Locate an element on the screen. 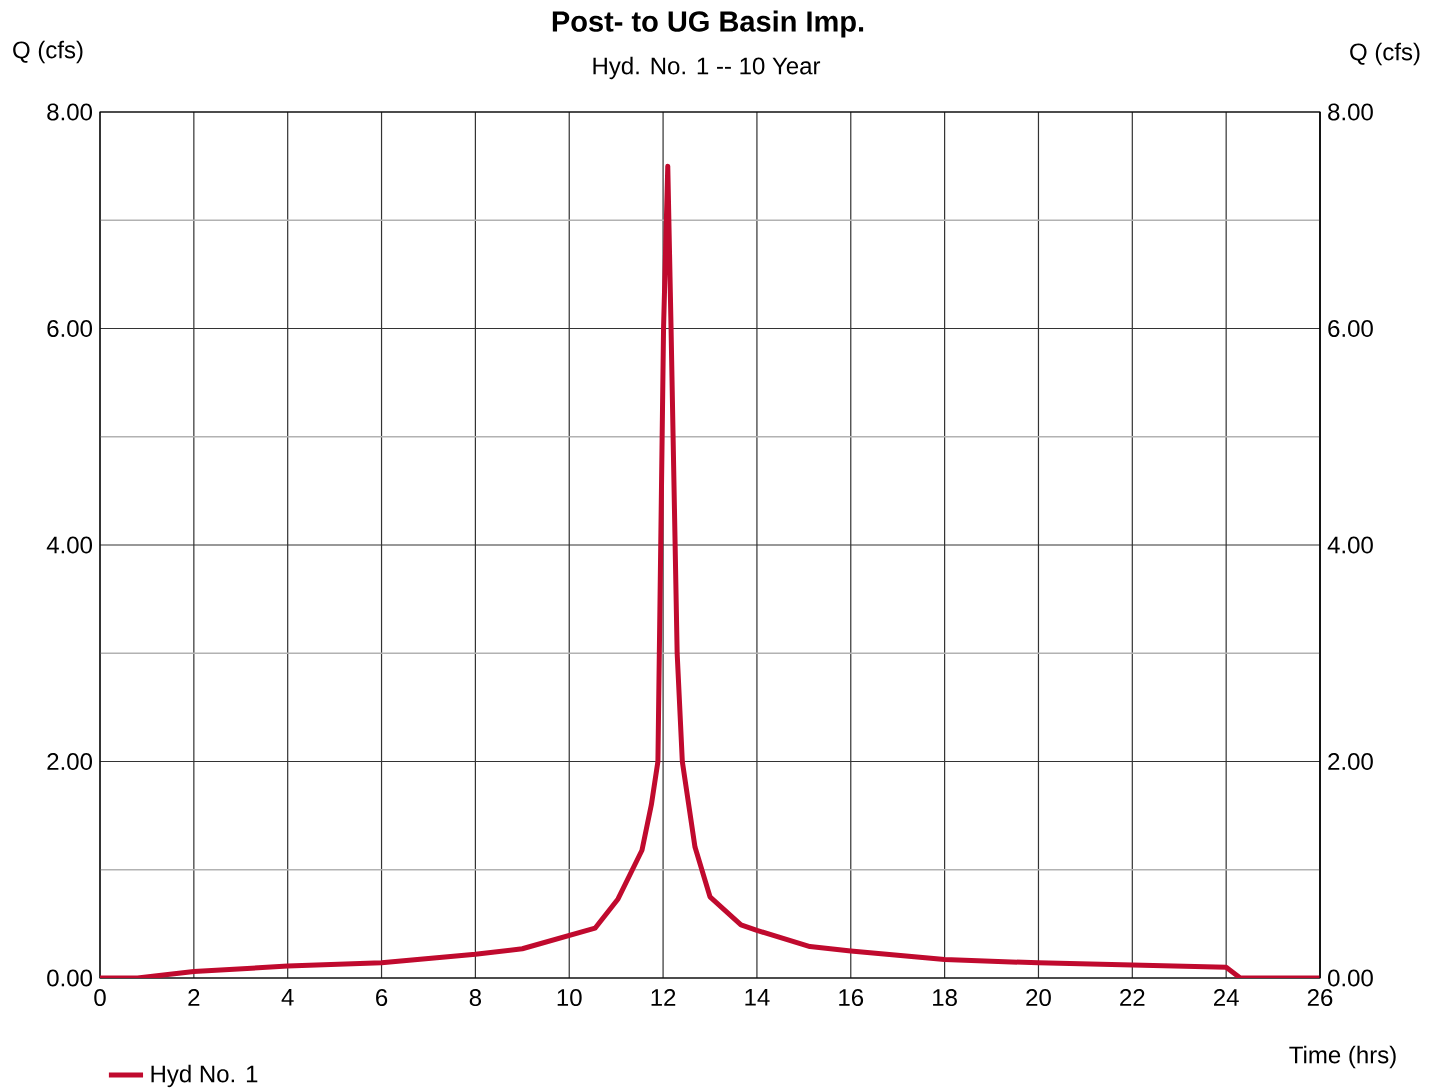 The width and height of the screenshot is (1442, 1089). y-tick-label: 2.00 is located at coordinates (70, 761).